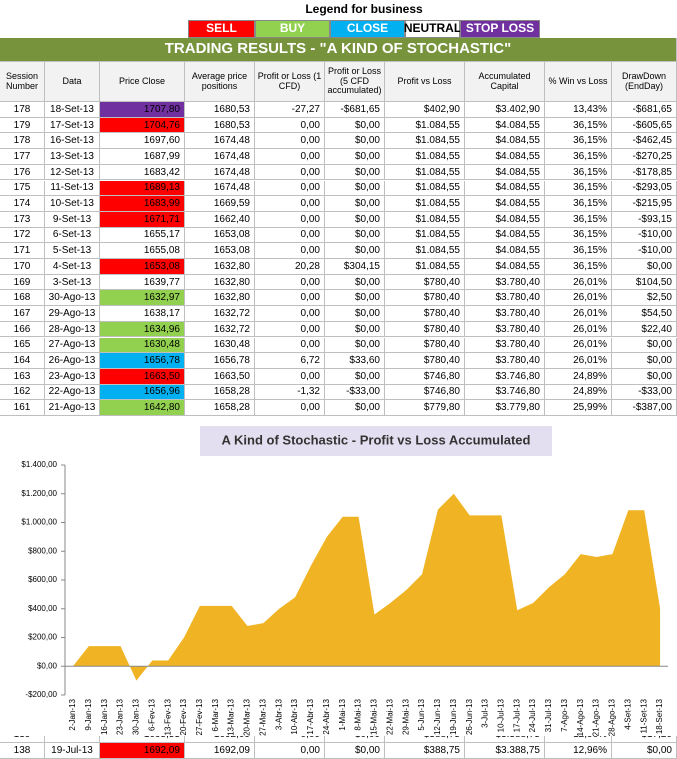  I want to click on table-cell: 172, so click(22, 235).